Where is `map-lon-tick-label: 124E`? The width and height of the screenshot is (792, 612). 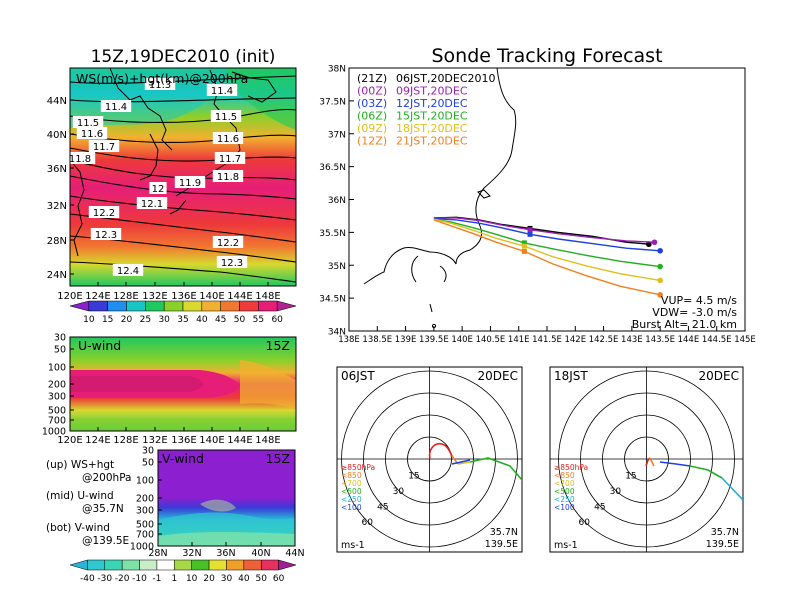
map-lon-tick-label: 124E is located at coordinates (97, 296).